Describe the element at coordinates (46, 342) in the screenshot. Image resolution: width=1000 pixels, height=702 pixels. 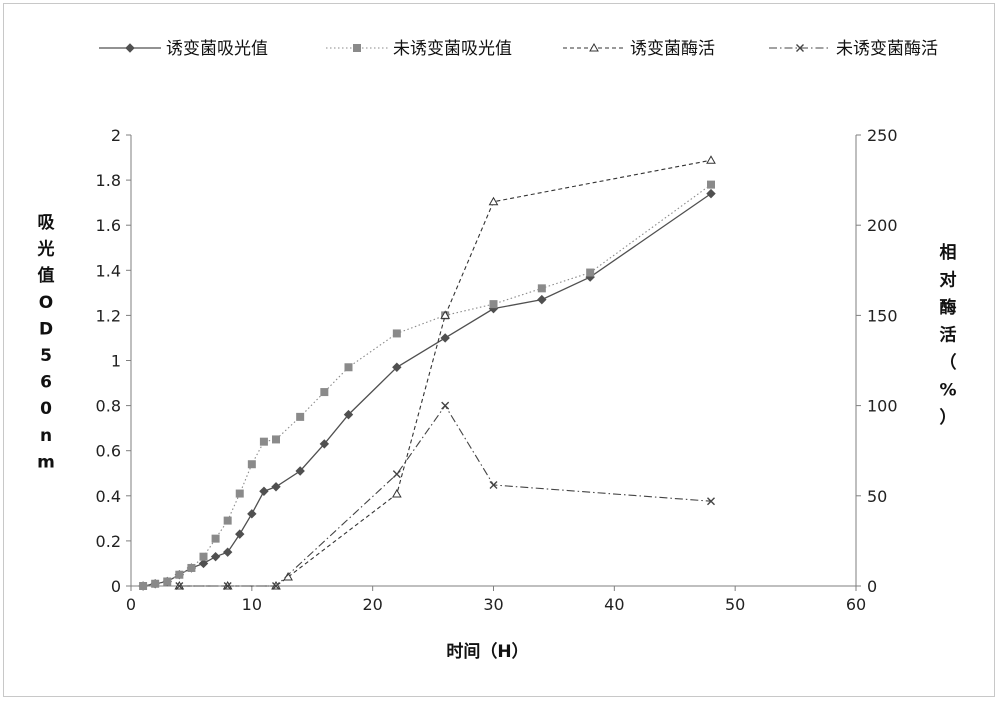
I see `y-axis-left-title: 吸光值 O D 5 6 0 n m` at that location.